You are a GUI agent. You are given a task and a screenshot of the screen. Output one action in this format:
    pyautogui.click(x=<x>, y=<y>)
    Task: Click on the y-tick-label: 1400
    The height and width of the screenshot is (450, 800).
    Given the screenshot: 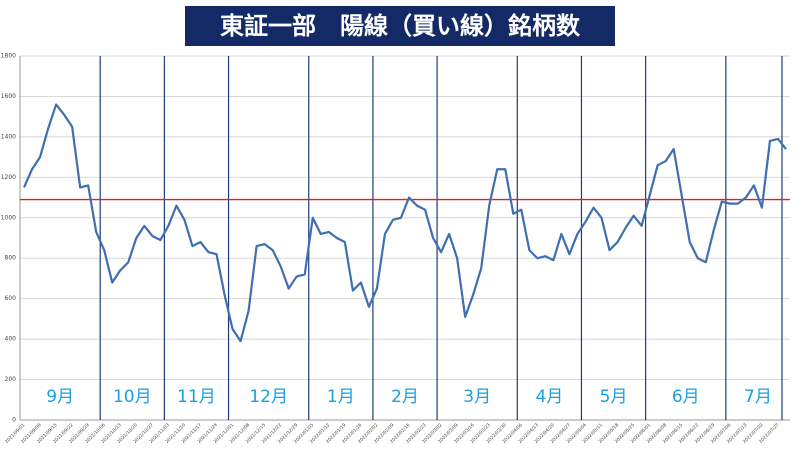 What is the action you would take?
    pyautogui.click(x=8, y=136)
    